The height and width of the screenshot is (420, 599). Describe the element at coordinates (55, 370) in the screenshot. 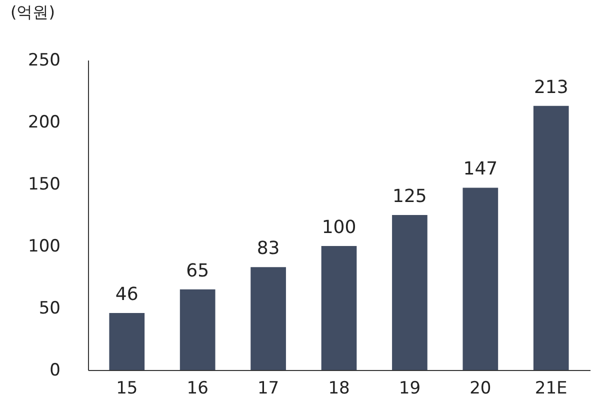

I see `y-tick-label: 0` at that location.